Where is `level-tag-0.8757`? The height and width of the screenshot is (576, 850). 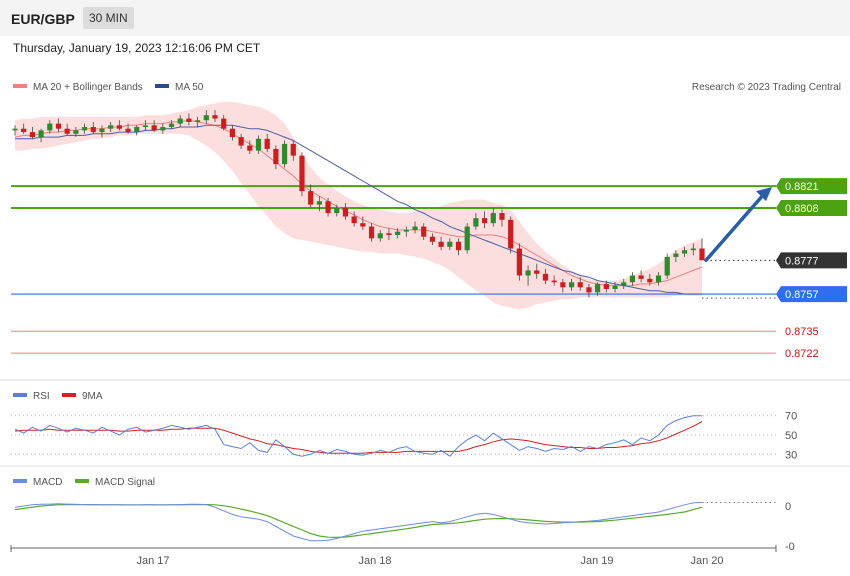 level-tag-0.8757 is located at coordinates (811, 294).